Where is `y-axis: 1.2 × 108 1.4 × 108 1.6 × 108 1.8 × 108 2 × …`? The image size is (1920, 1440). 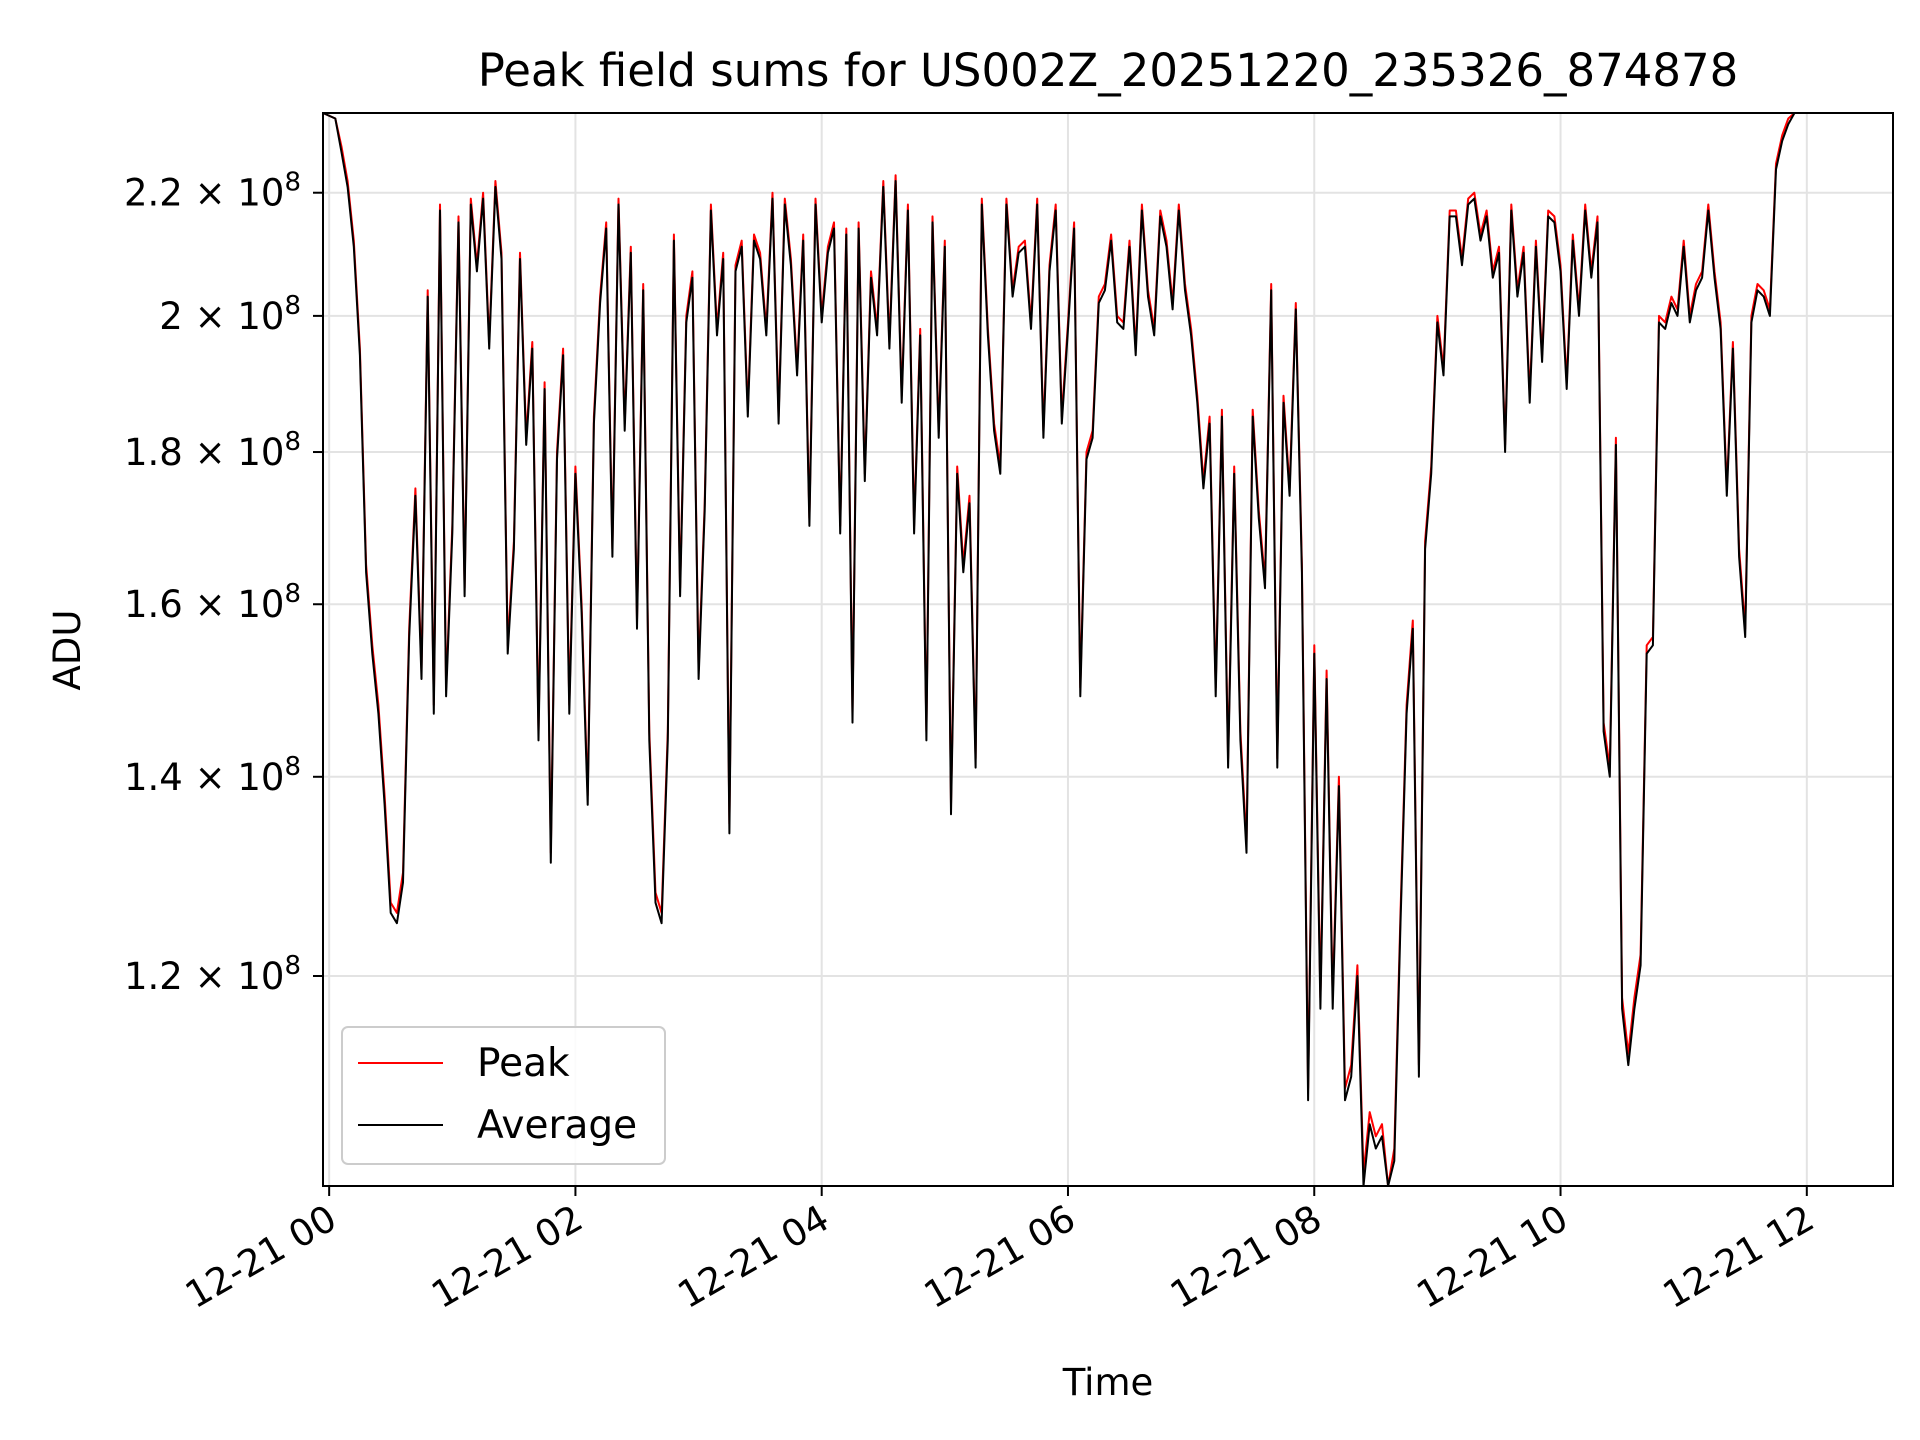 y-axis: 1.2 × 108 1.4 × 108 1.6 × 108 1.8 × 108 2 × … is located at coordinates (223, 583).